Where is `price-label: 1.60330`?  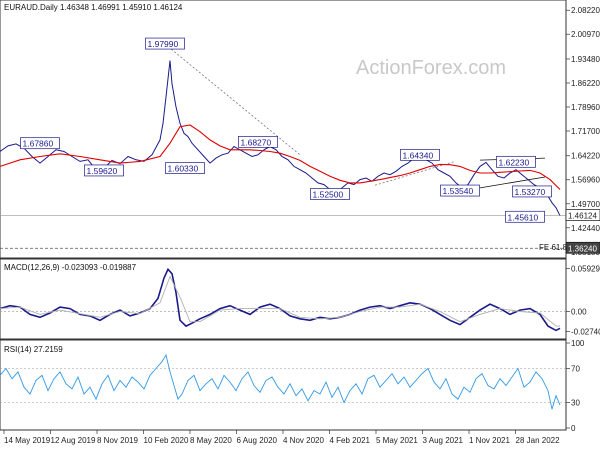 price-label: 1.60330 is located at coordinates (183, 169).